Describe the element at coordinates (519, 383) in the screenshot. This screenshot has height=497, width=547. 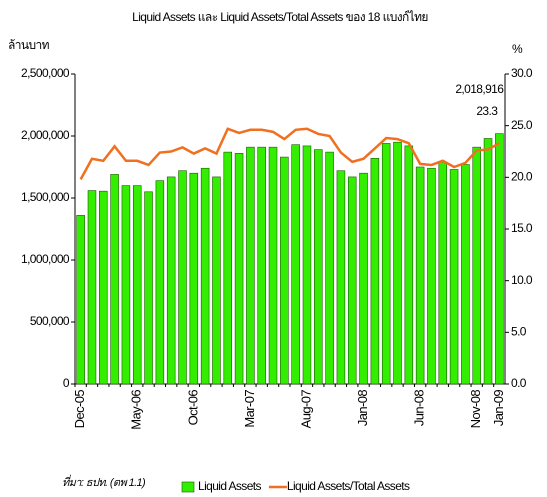
I see `y2-tick-label: 0.0` at that location.